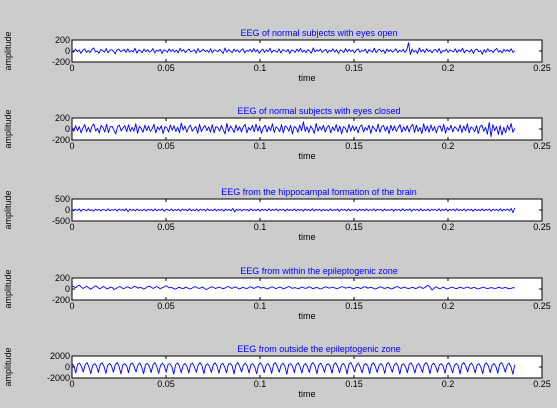 This screenshot has height=408, width=557. I want to click on y-tick-label: 500, so click(62, 199).